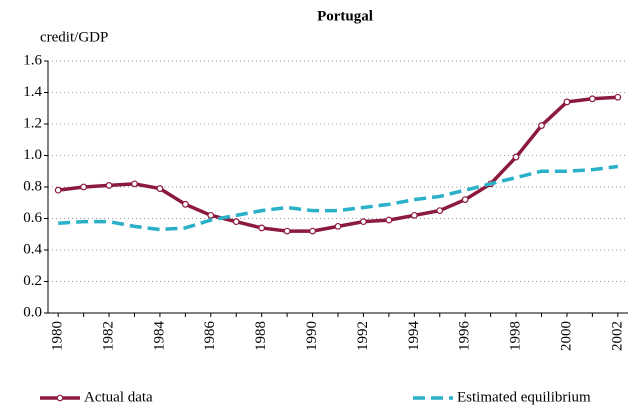  I want to click on x-tick-label: 1986, so click(210, 336).